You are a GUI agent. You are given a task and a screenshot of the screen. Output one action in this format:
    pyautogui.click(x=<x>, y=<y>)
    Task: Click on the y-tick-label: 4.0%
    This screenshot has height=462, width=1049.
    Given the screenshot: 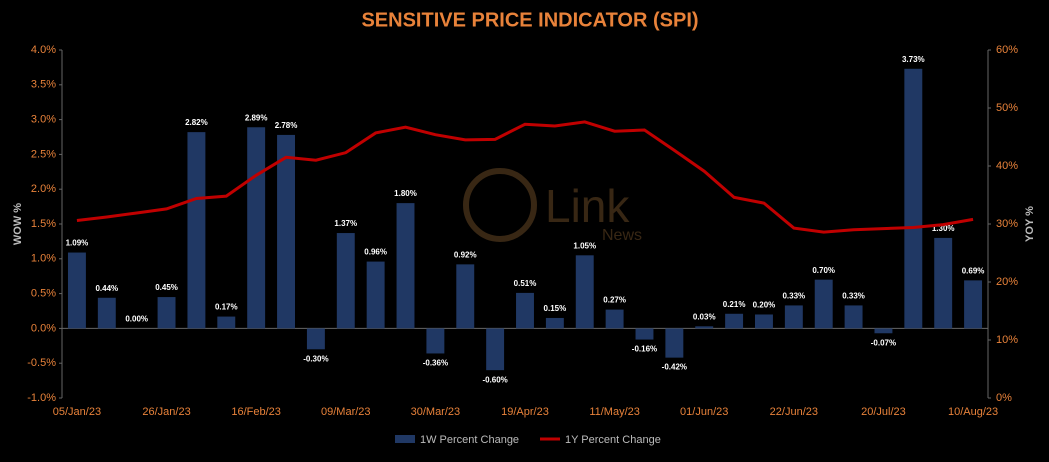 What is the action you would take?
    pyautogui.click(x=43, y=50)
    